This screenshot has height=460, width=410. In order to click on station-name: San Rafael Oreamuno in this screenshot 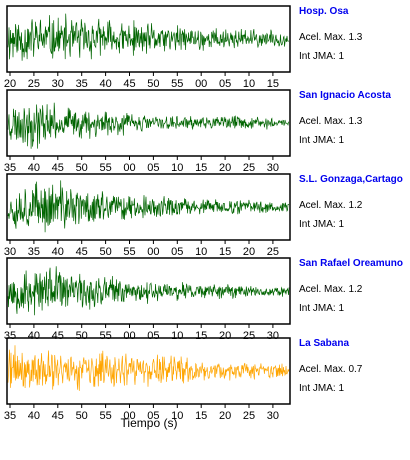, I will do `click(351, 263)`.